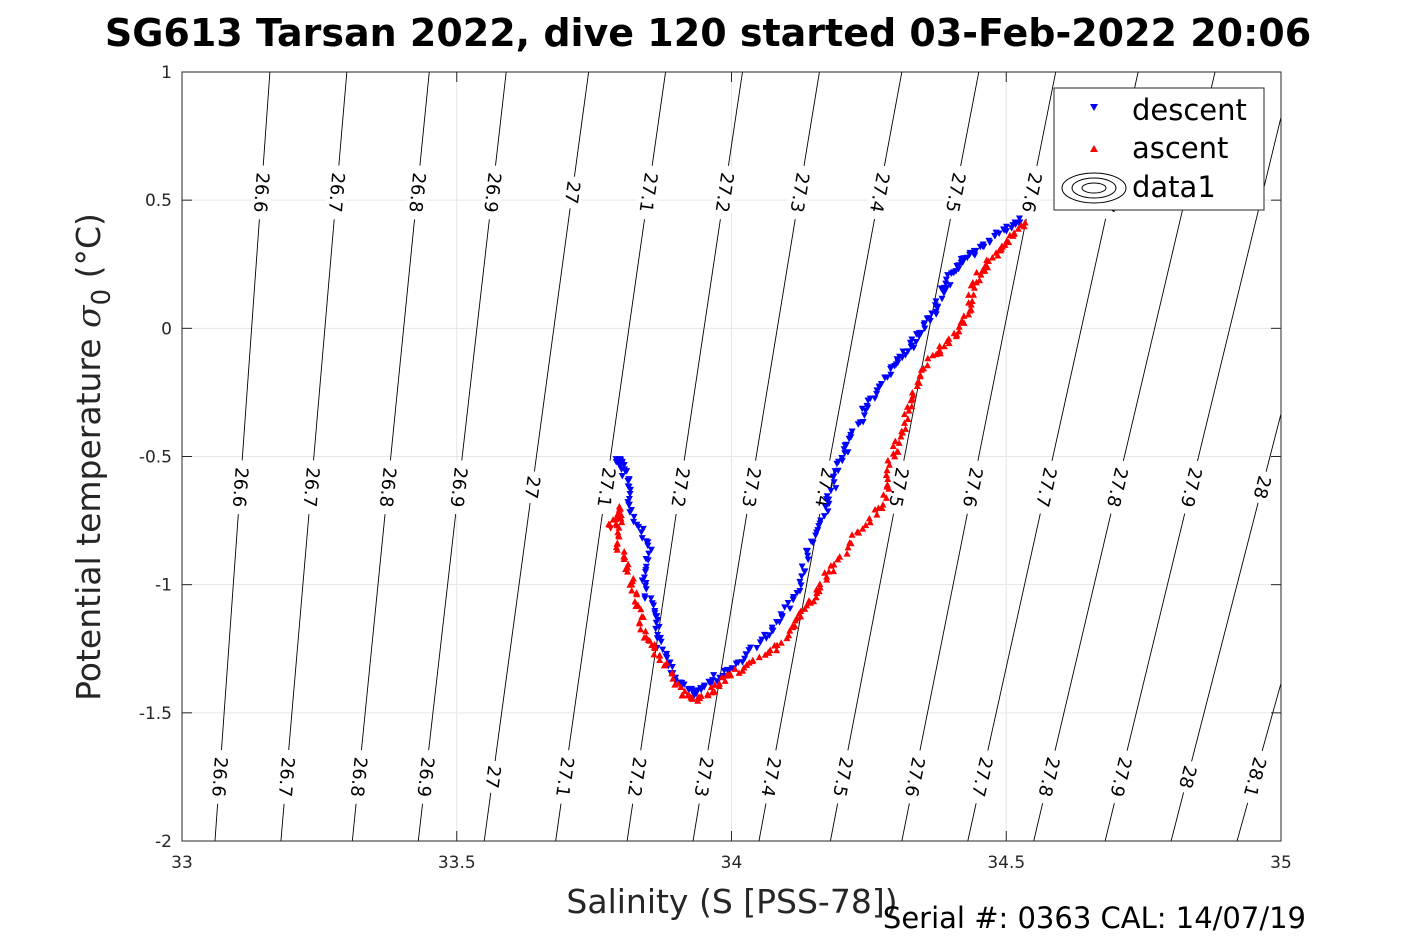 The width and height of the screenshot is (1417, 945). What do you see at coordinates (1189, 110) in the screenshot?
I see `legend-descent-label: descent` at bounding box center [1189, 110].